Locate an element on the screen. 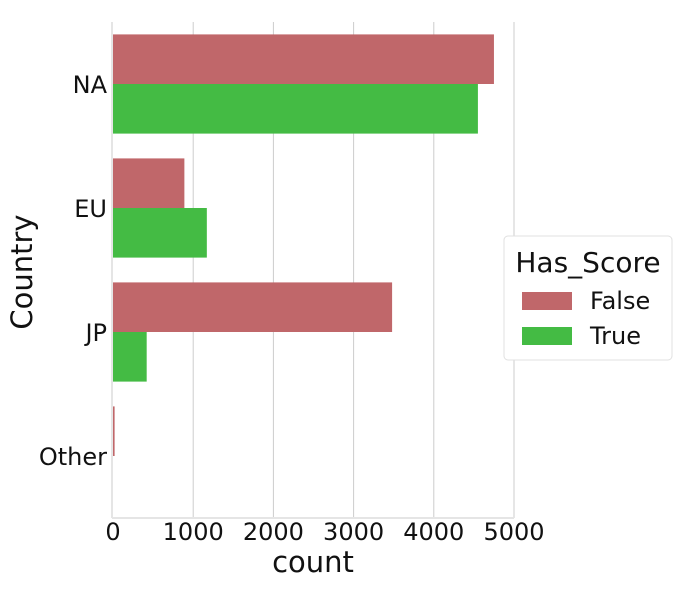 The height and width of the screenshot is (592, 700). bar-na-false is located at coordinates (303, 59).